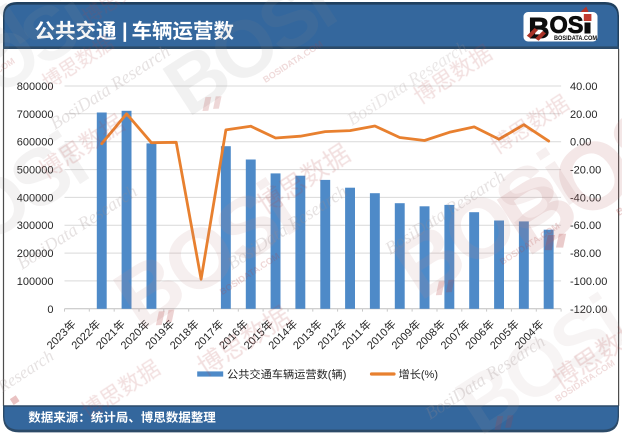 Image resolution: width=622 pixels, height=435 pixels. What do you see at coordinates (329, 339) in the screenshot?
I see `svg-text: 2012` at bounding box center [329, 339].